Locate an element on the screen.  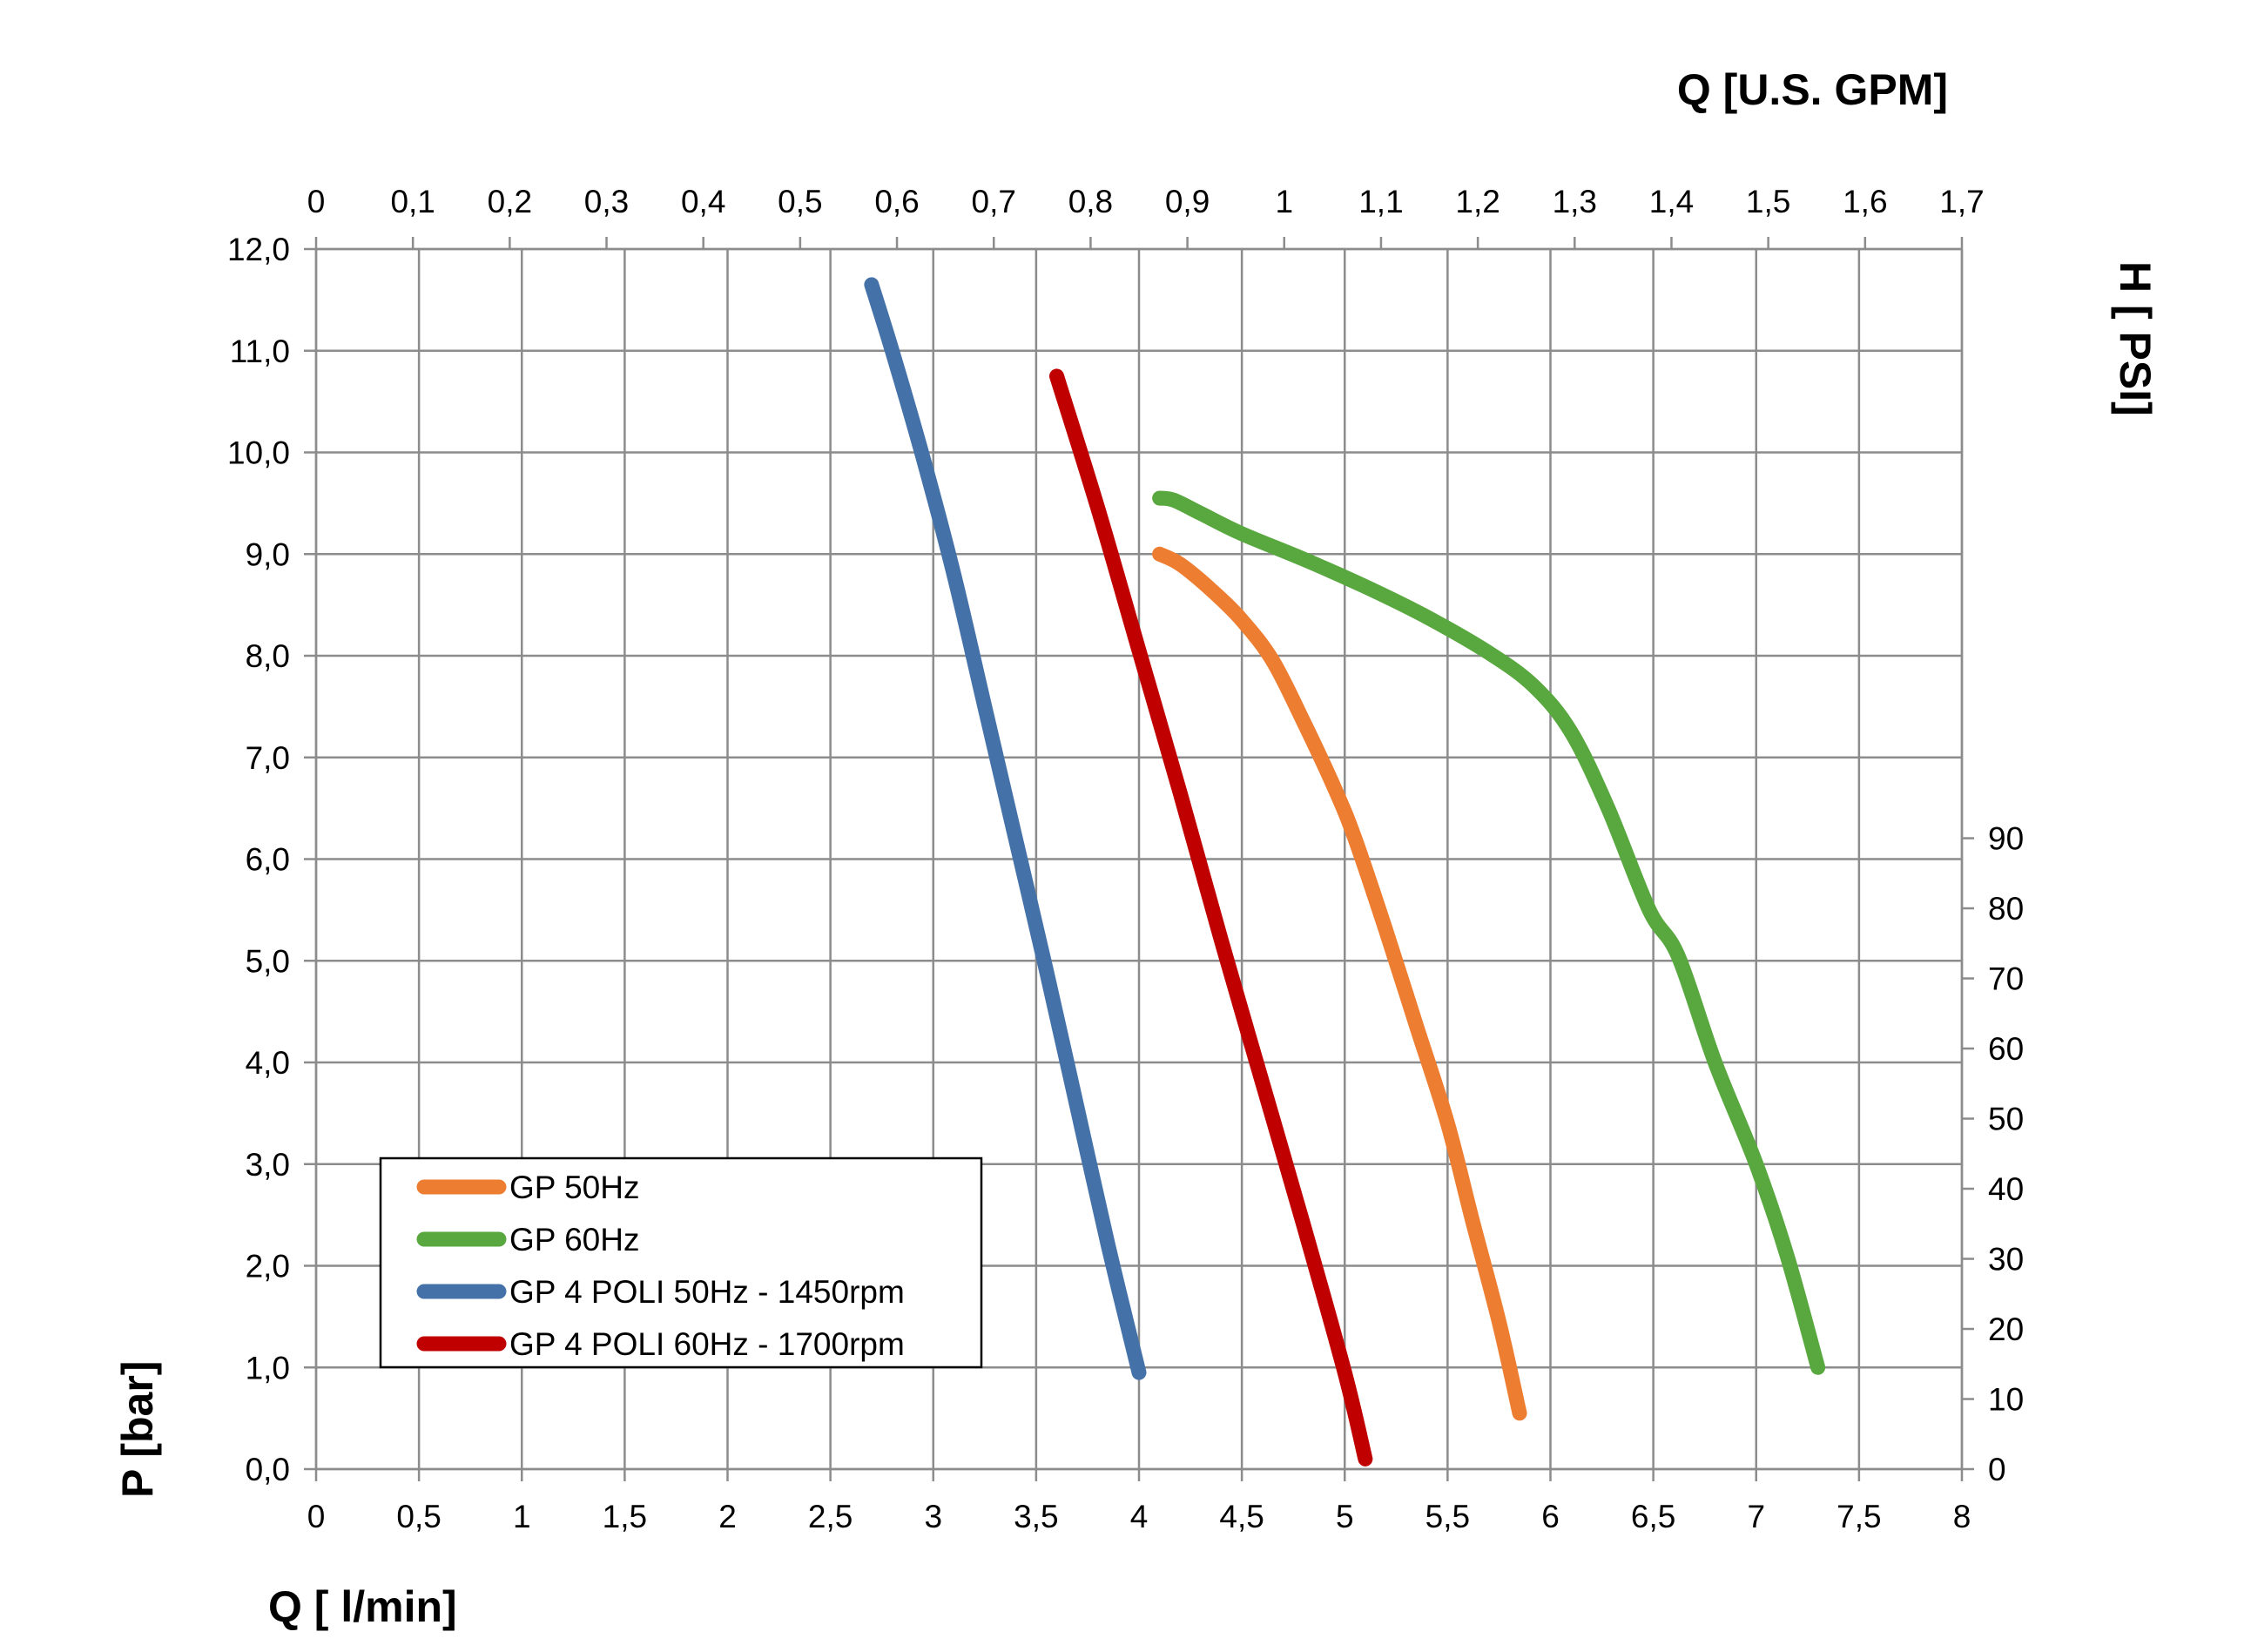
y-left-tick-label: 0,0 is located at coordinates (268, 1469).